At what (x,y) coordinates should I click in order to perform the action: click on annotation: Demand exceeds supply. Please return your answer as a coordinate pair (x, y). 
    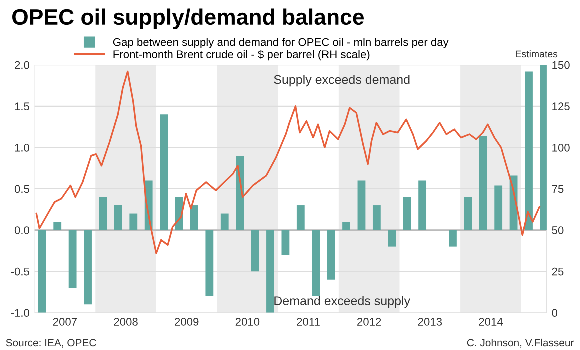
    Looking at the image, I should click on (342, 302).